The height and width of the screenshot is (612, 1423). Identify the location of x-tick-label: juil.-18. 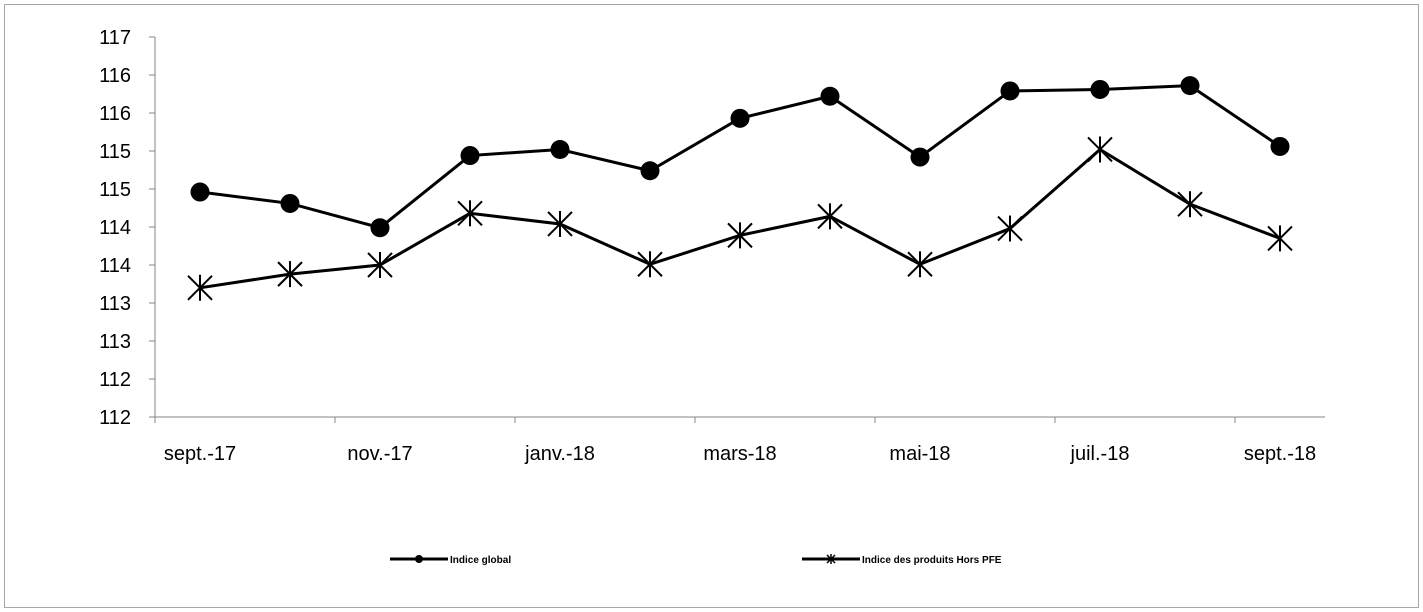
(1100, 454).